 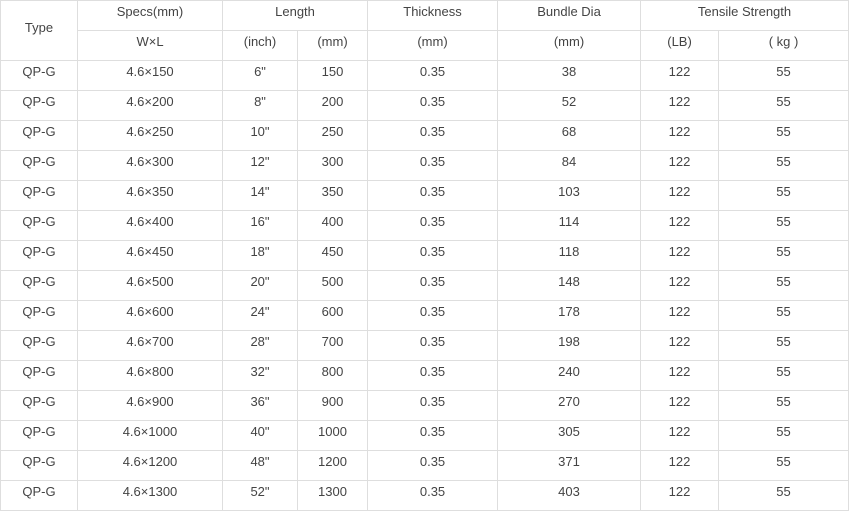 I want to click on cell-specs: 4.6×700, so click(x=150, y=345).